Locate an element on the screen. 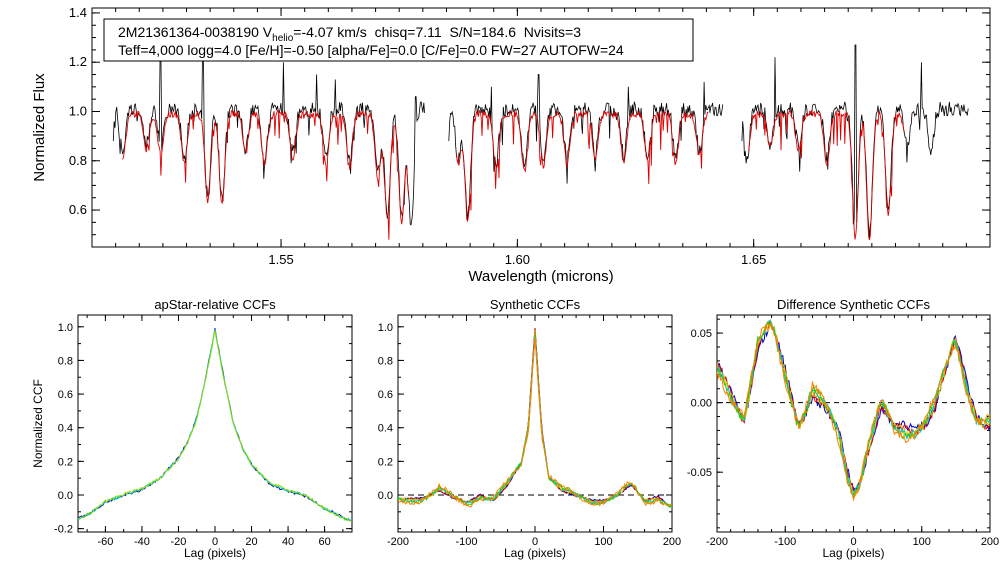 This screenshot has width=1008, height=576. x-tick-label: 20 is located at coordinates (251, 542).